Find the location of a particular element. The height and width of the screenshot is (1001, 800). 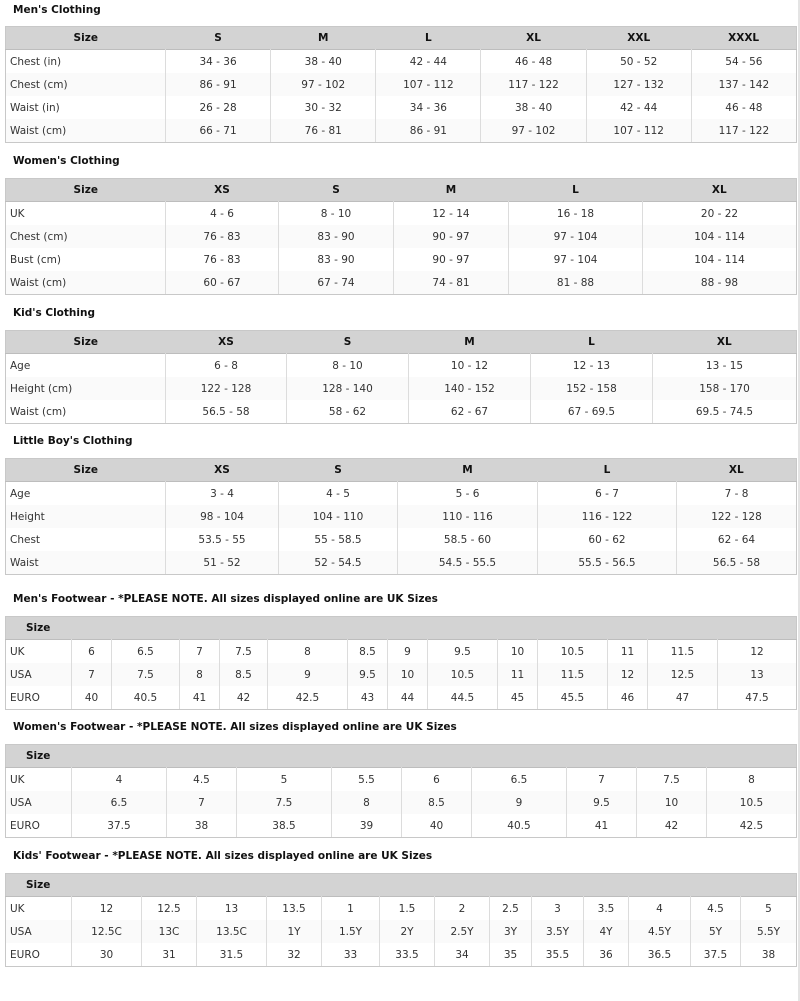

table-cell: 47 is located at coordinates (682, 698).